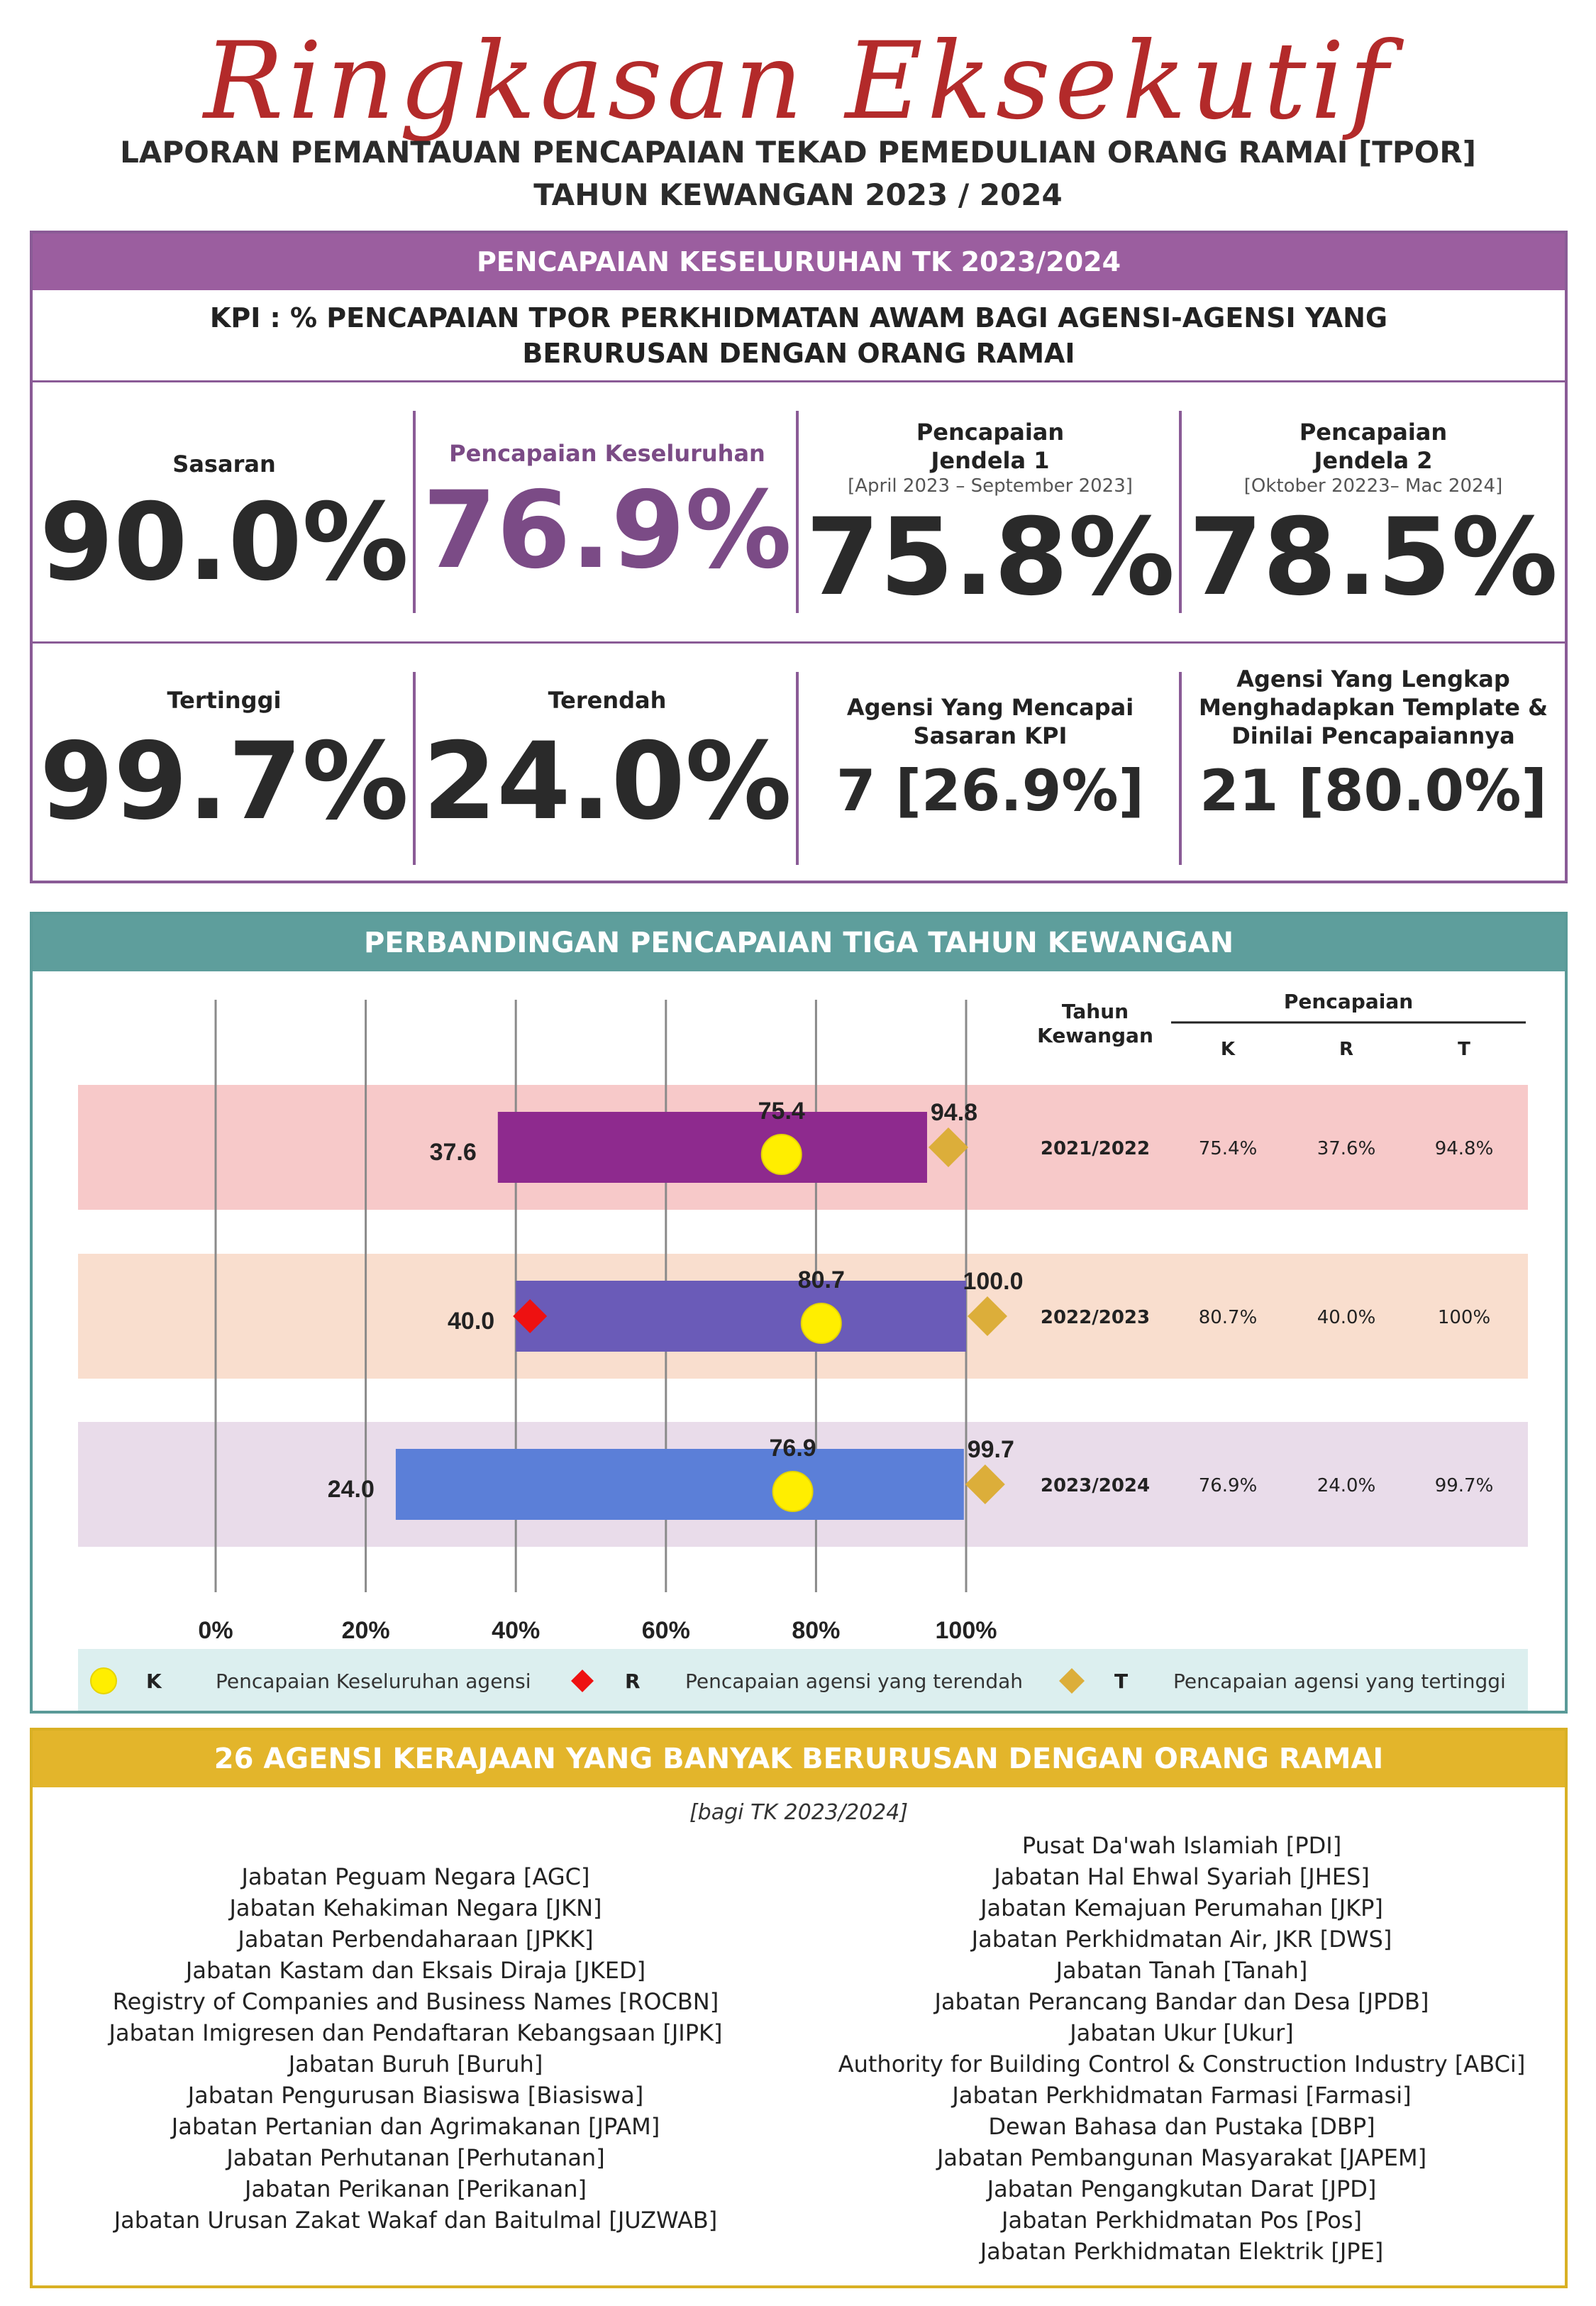  Describe the element at coordinates (1347, 1485) in the screenshot. I see `table-r-cell: 24.0%` at that location.